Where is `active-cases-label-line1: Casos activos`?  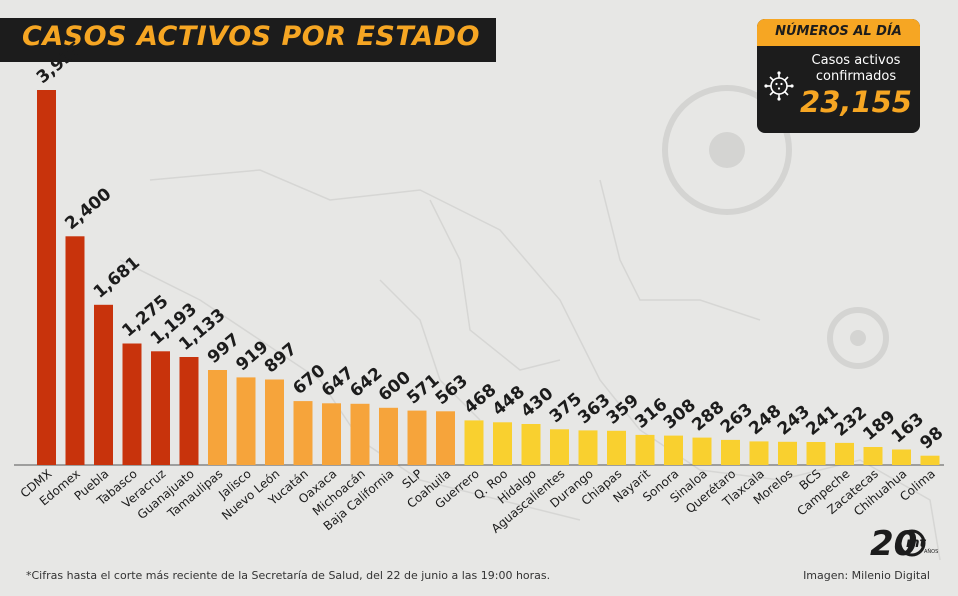 active-cases-label-line1: Casos activos is located at coordinates (856, 60).